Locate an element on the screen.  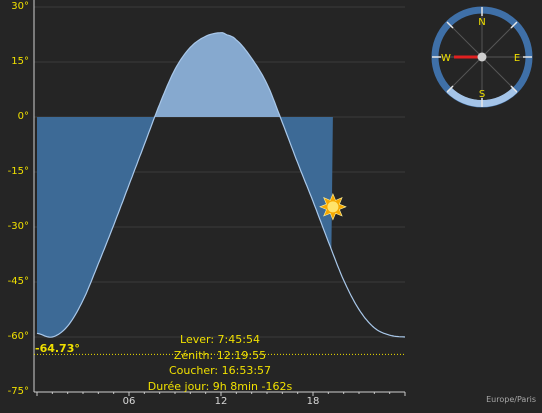
y-tick-label: -45° is located at coordinates (18, 281).